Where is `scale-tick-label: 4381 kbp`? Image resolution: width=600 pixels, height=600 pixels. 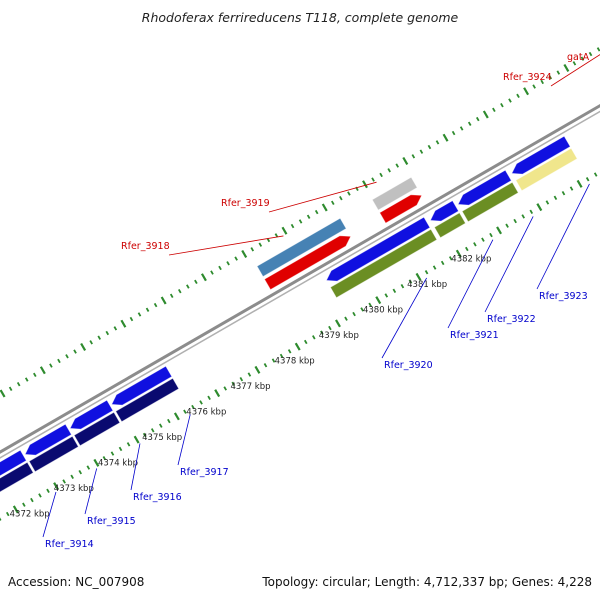 scale-tick-label: 4381 kbp is located at coordinates (427, 285).